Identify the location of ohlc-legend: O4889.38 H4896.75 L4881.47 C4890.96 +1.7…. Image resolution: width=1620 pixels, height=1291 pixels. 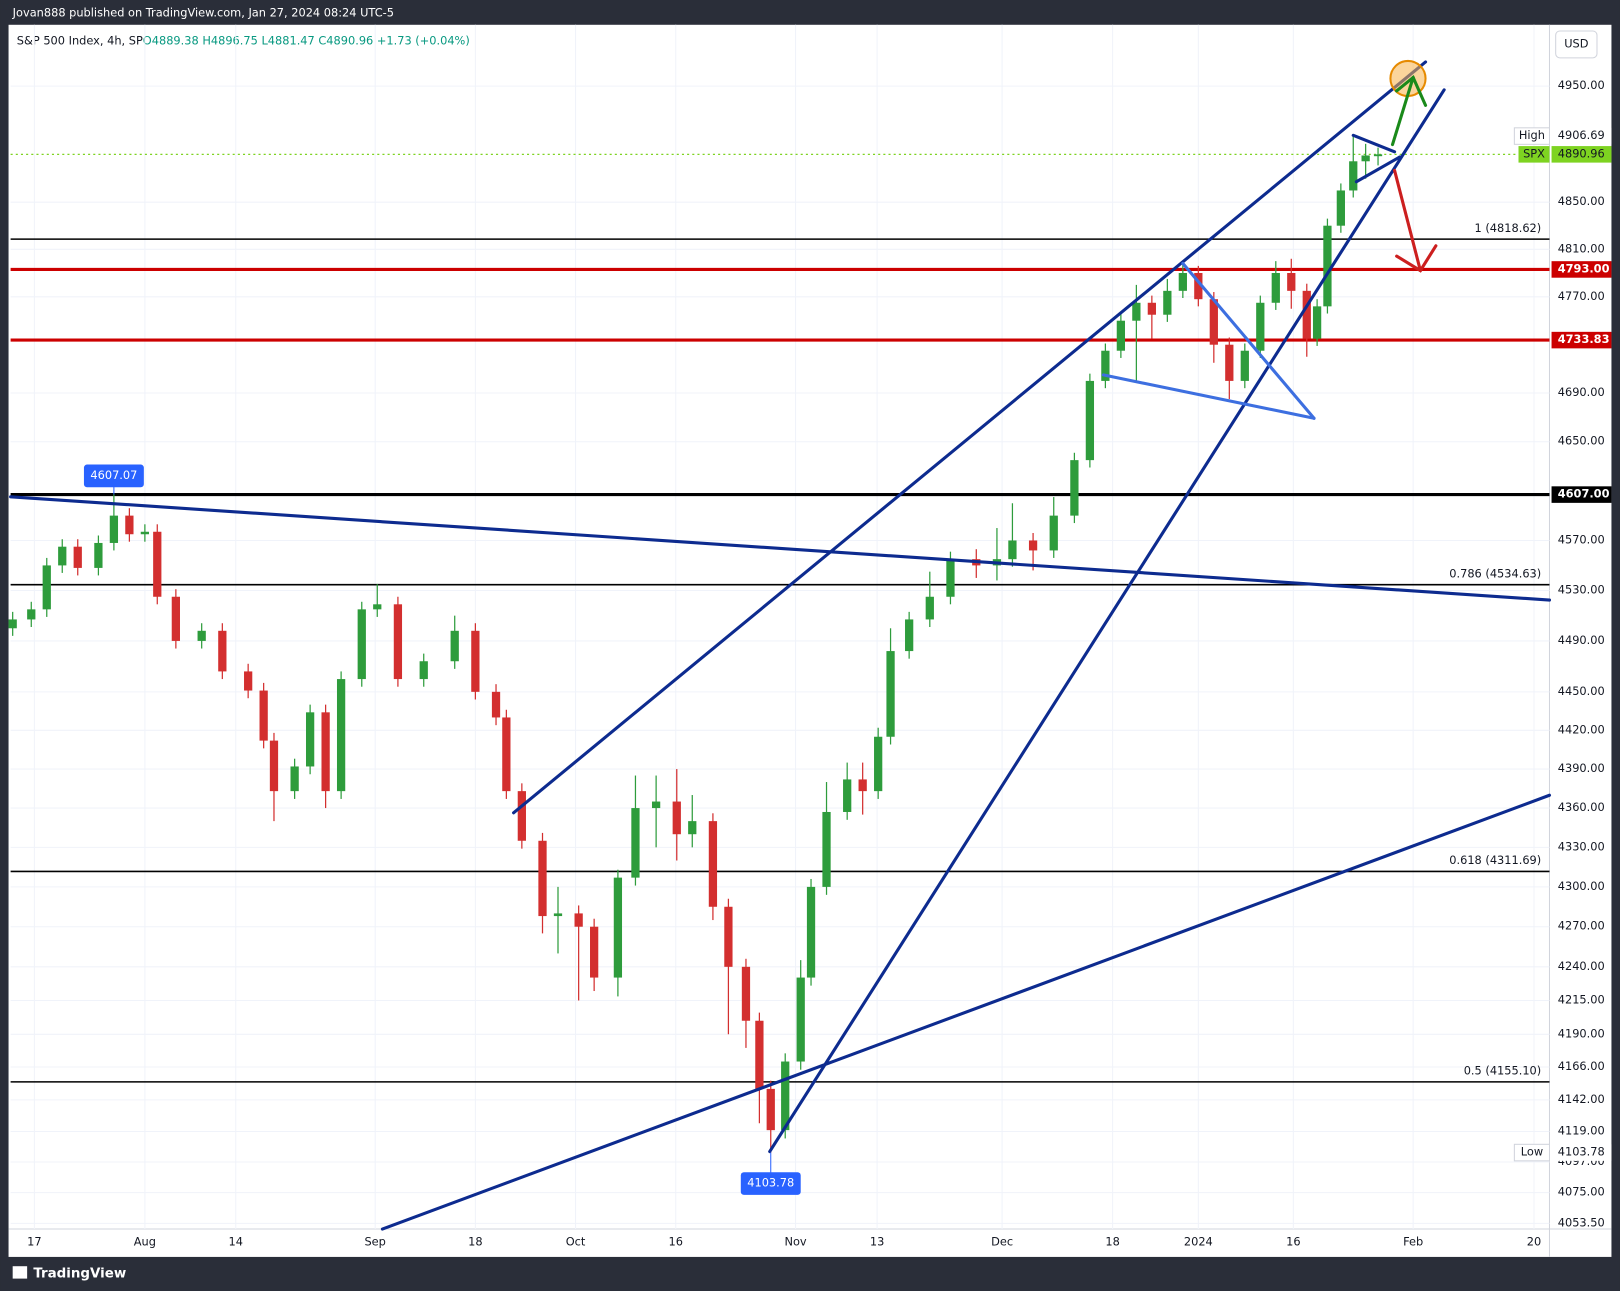
(306, 40).